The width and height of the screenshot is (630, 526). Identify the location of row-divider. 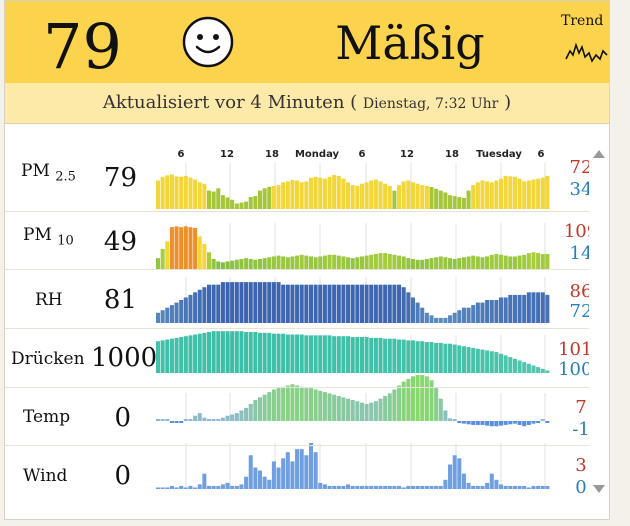
(298, 445).